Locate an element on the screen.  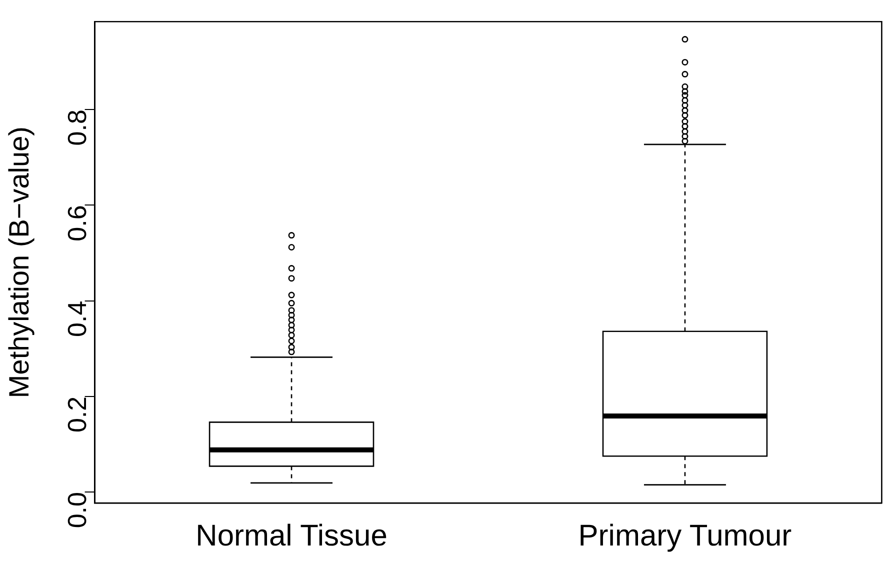
x-tick-label: Primary Tumour is located at coordinates (685, 535).